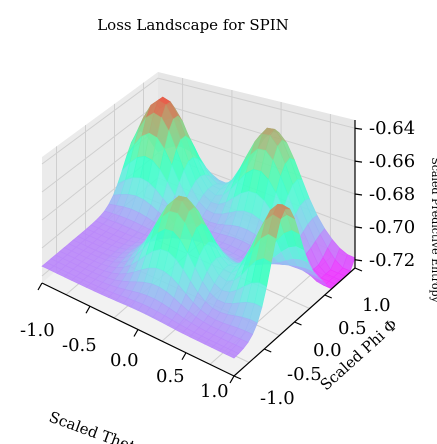  What do you see at coordinates (392, 227) in the screenshot?
I see `z-tick-label: -0.70` at bounding box center [392, 227].